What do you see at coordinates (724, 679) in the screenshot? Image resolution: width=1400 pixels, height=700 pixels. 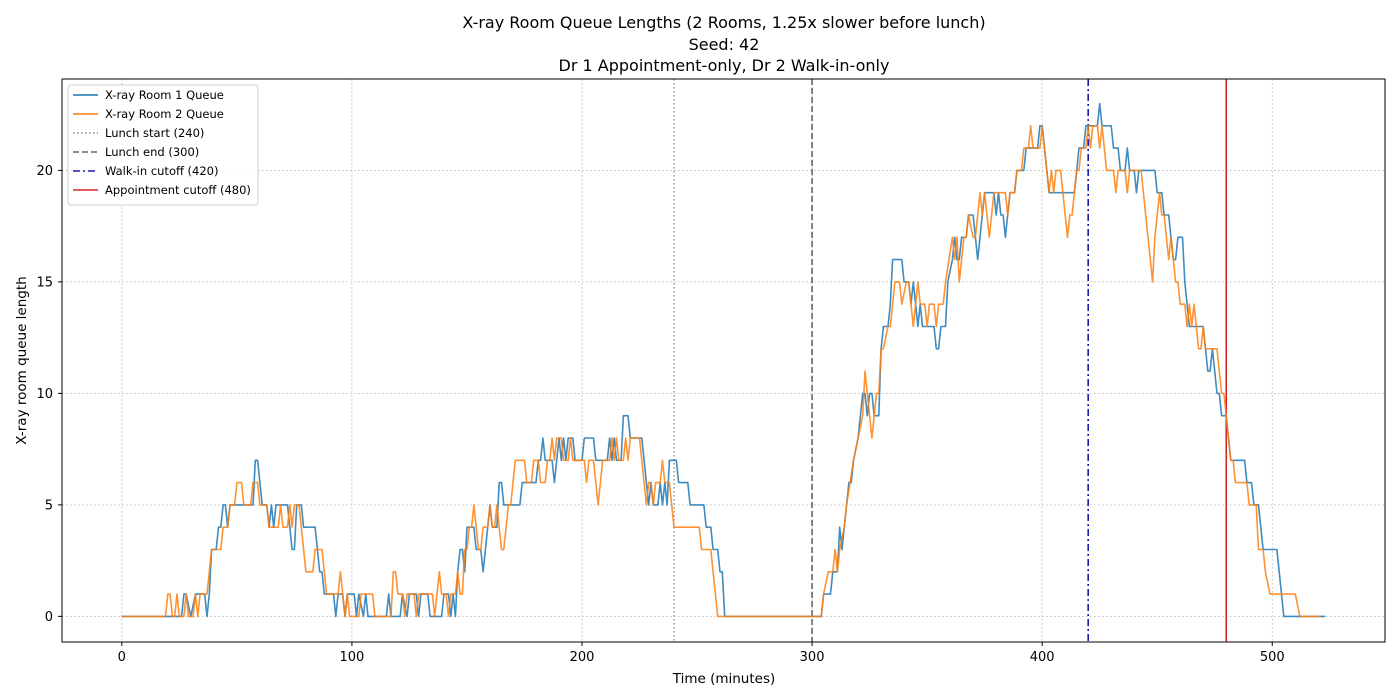 I see `x-axis-label: Time (minutes)` at bounding box center [724, 679].